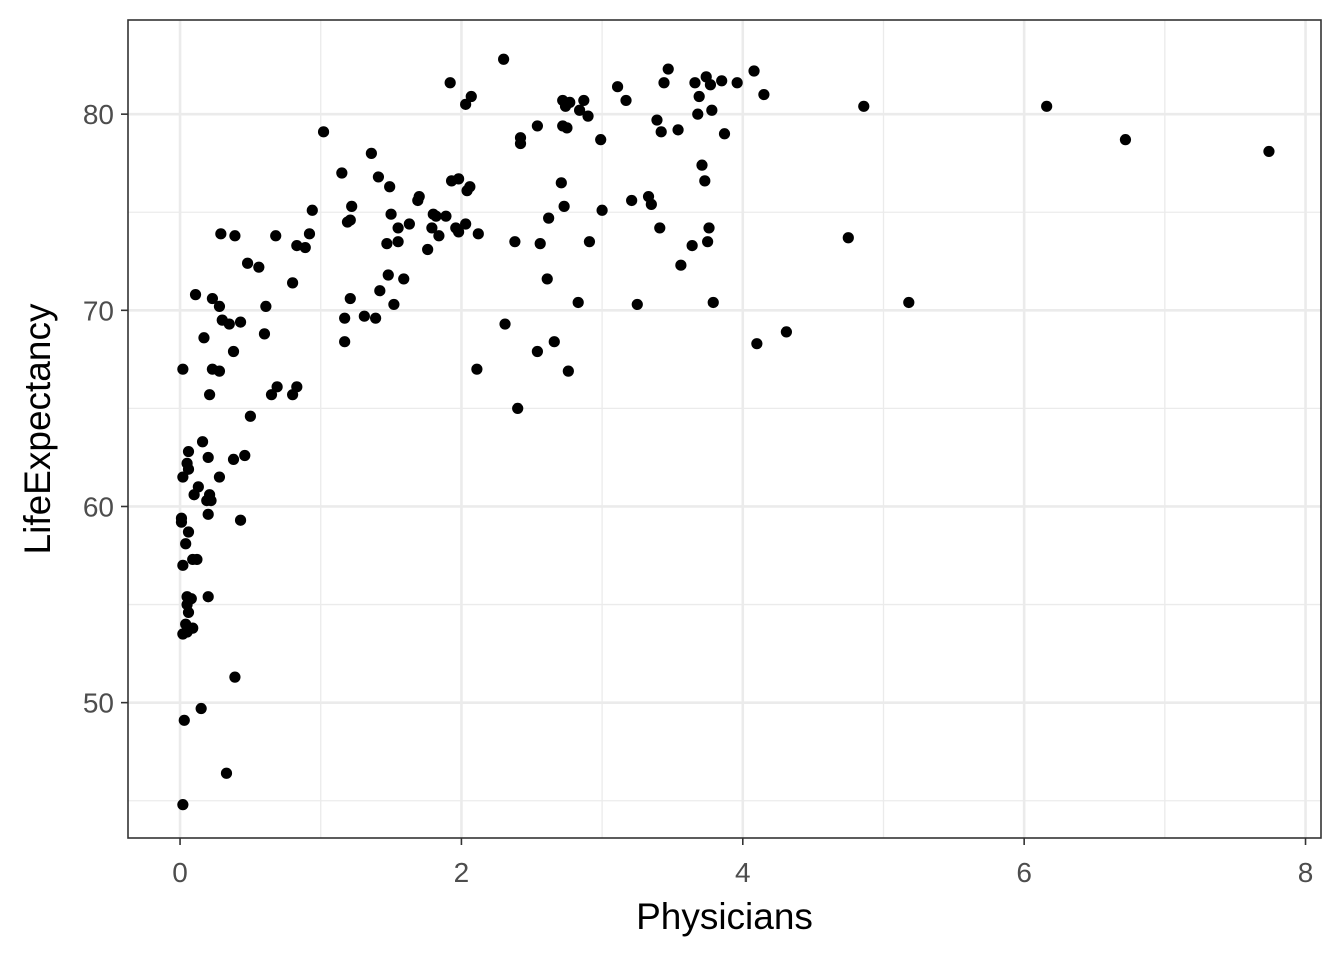 This screenshot has height=960, width=1344. What do you see at coordinates (37, 428) in the screenshot?
I see `y-axis-title: LifeExpectancy` at bounding box center [37, 428].